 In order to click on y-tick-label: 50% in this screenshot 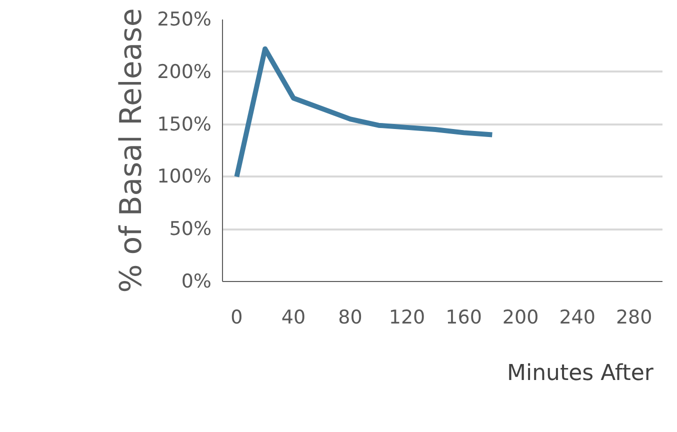, I will do `click(190, 229)`.